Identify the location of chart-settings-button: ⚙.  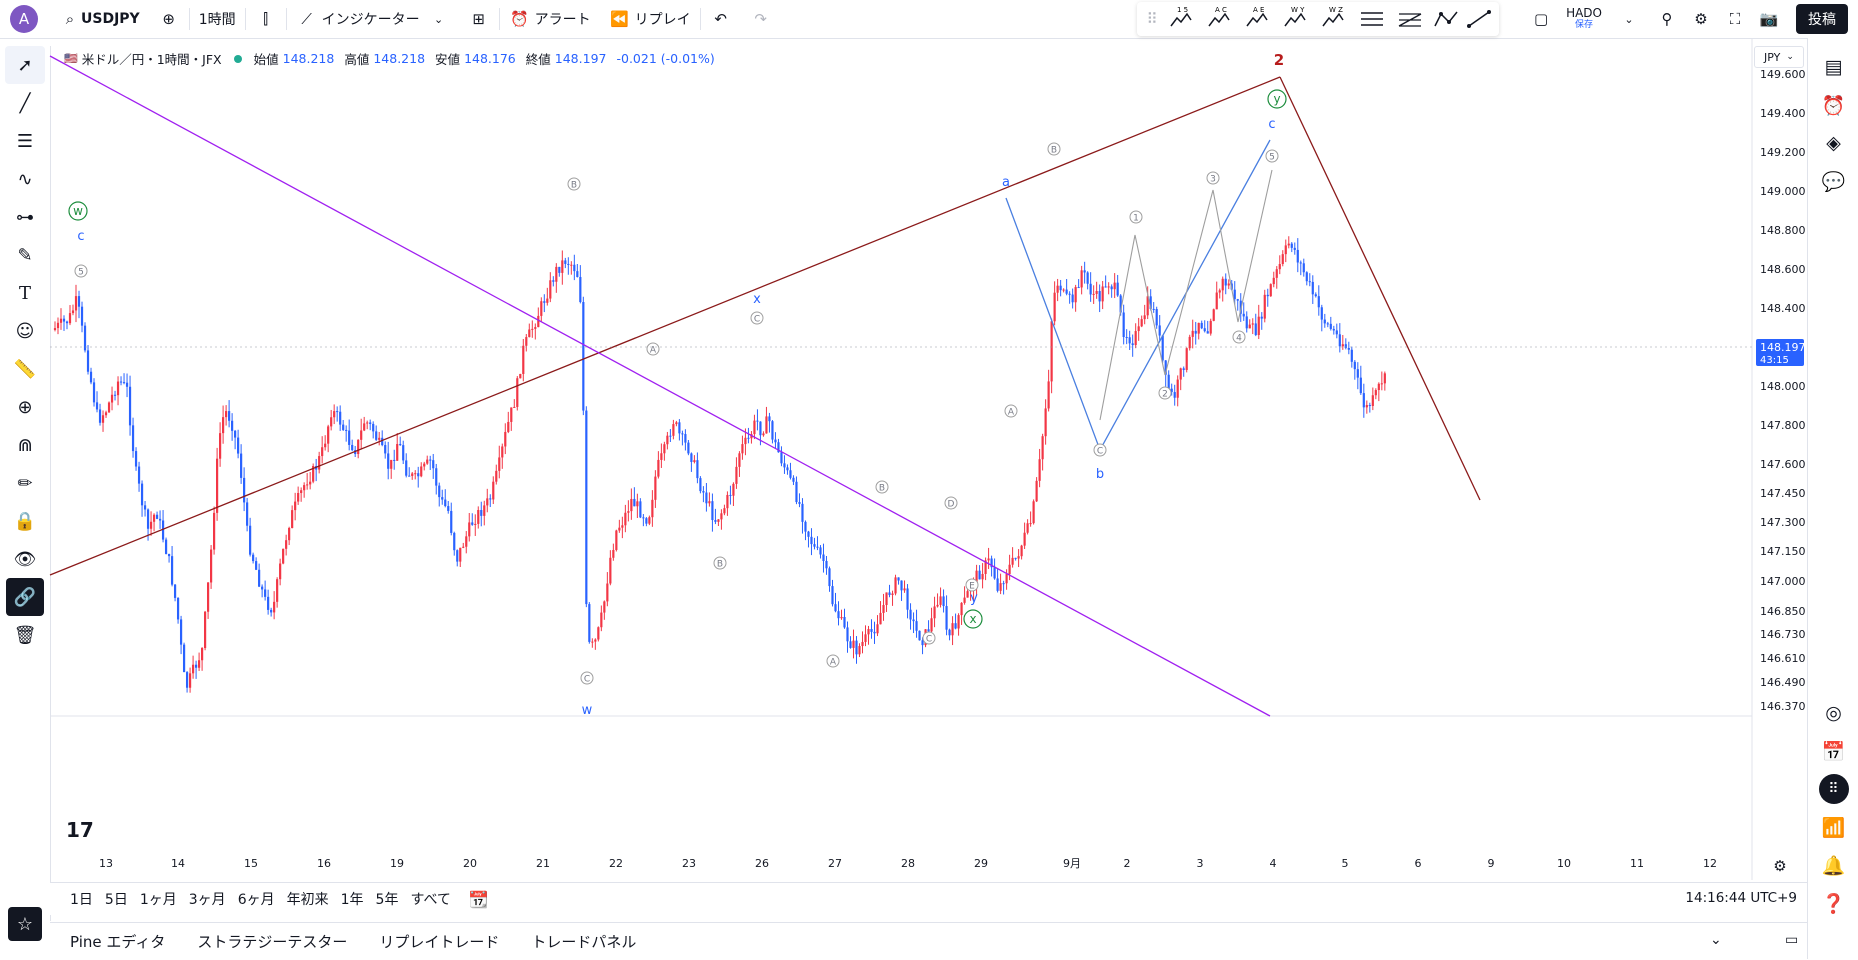
(1780, 866).